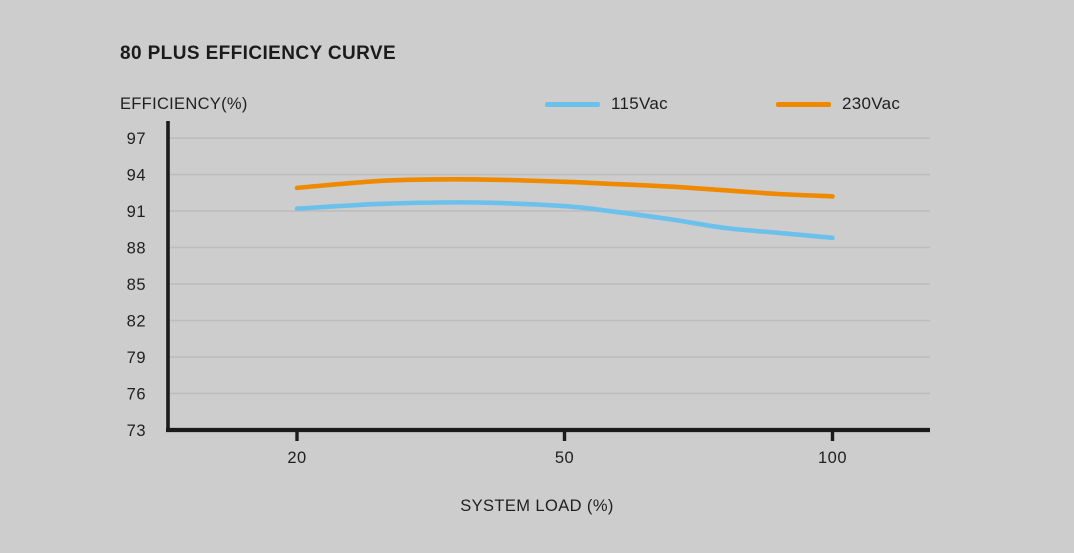 Image resolution: width=1074 pixels, height=553 pixels. What do you see at coordinates (136, 285) in the screenshot?
I see `y-tick-label-85: 85` at bounding box center [136, 285].